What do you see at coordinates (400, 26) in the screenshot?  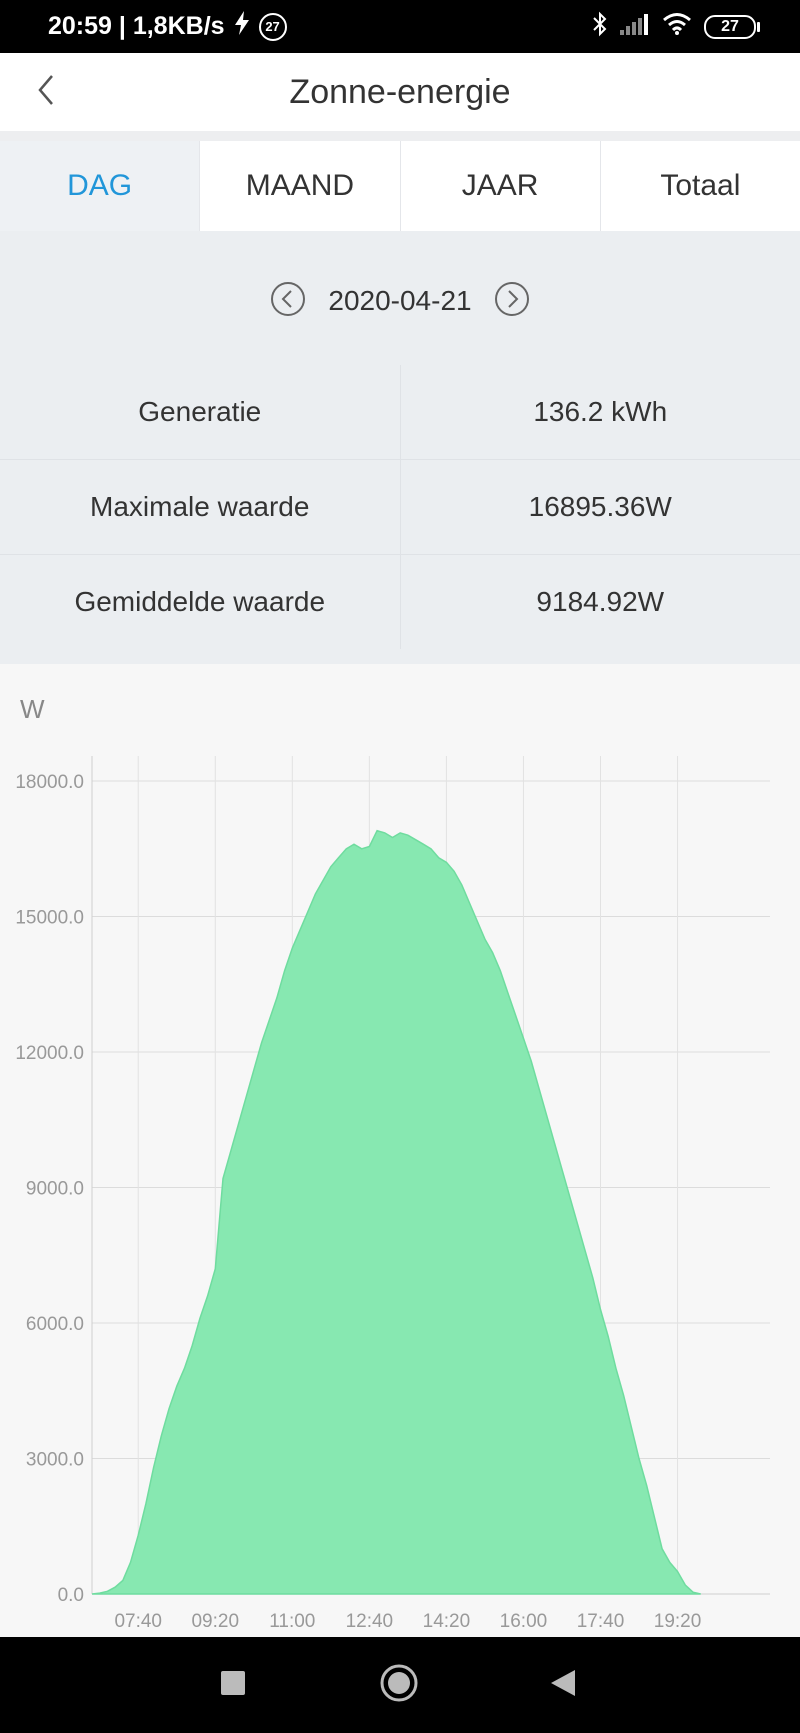 I see `status-bar: 20:59 | 1,8KB/s 27 27` at bounding box center [400, 26].